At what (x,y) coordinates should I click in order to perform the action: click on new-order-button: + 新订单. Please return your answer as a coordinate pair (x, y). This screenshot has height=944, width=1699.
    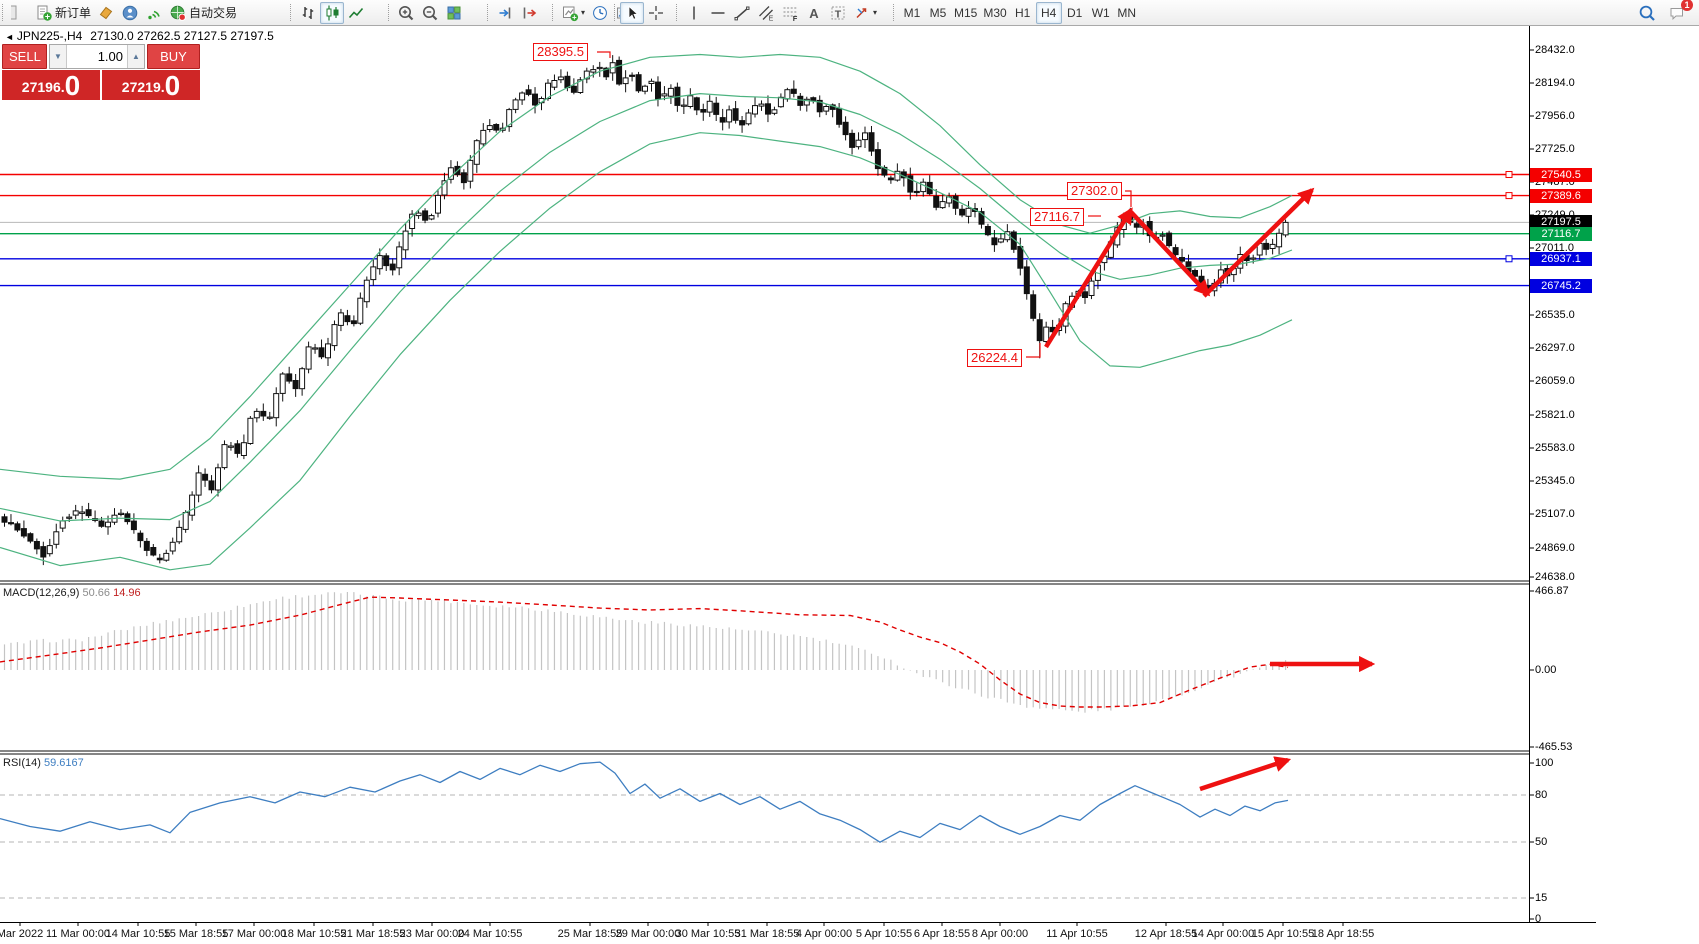
    Looking at the image, I should click on (63, 13).